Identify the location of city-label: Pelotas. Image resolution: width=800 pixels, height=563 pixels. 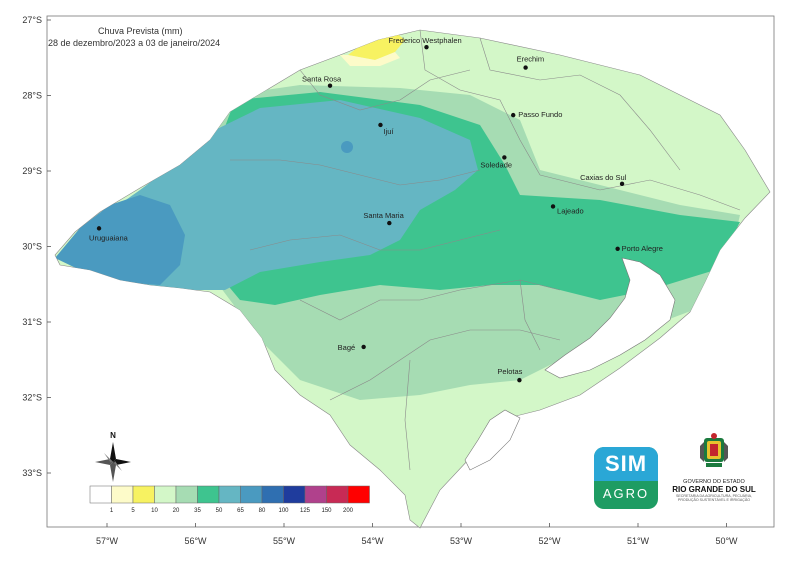
(509, 371).